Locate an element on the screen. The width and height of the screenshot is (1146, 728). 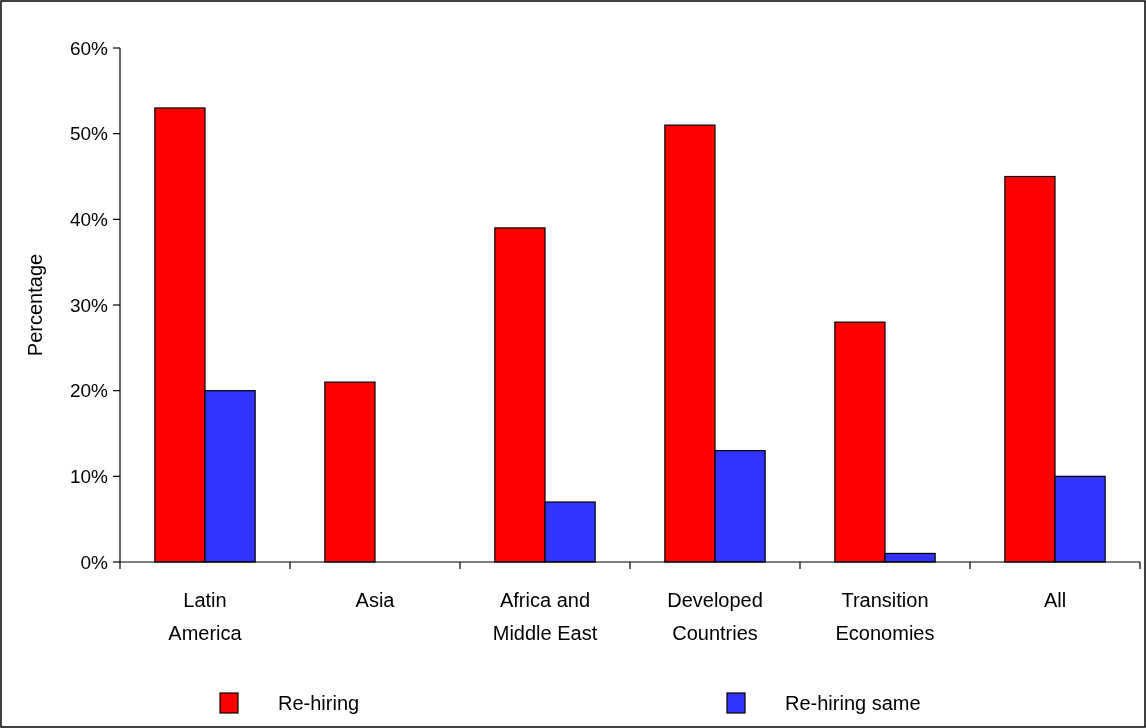
x-tick-label: All is located at coordinates (1055, 600).